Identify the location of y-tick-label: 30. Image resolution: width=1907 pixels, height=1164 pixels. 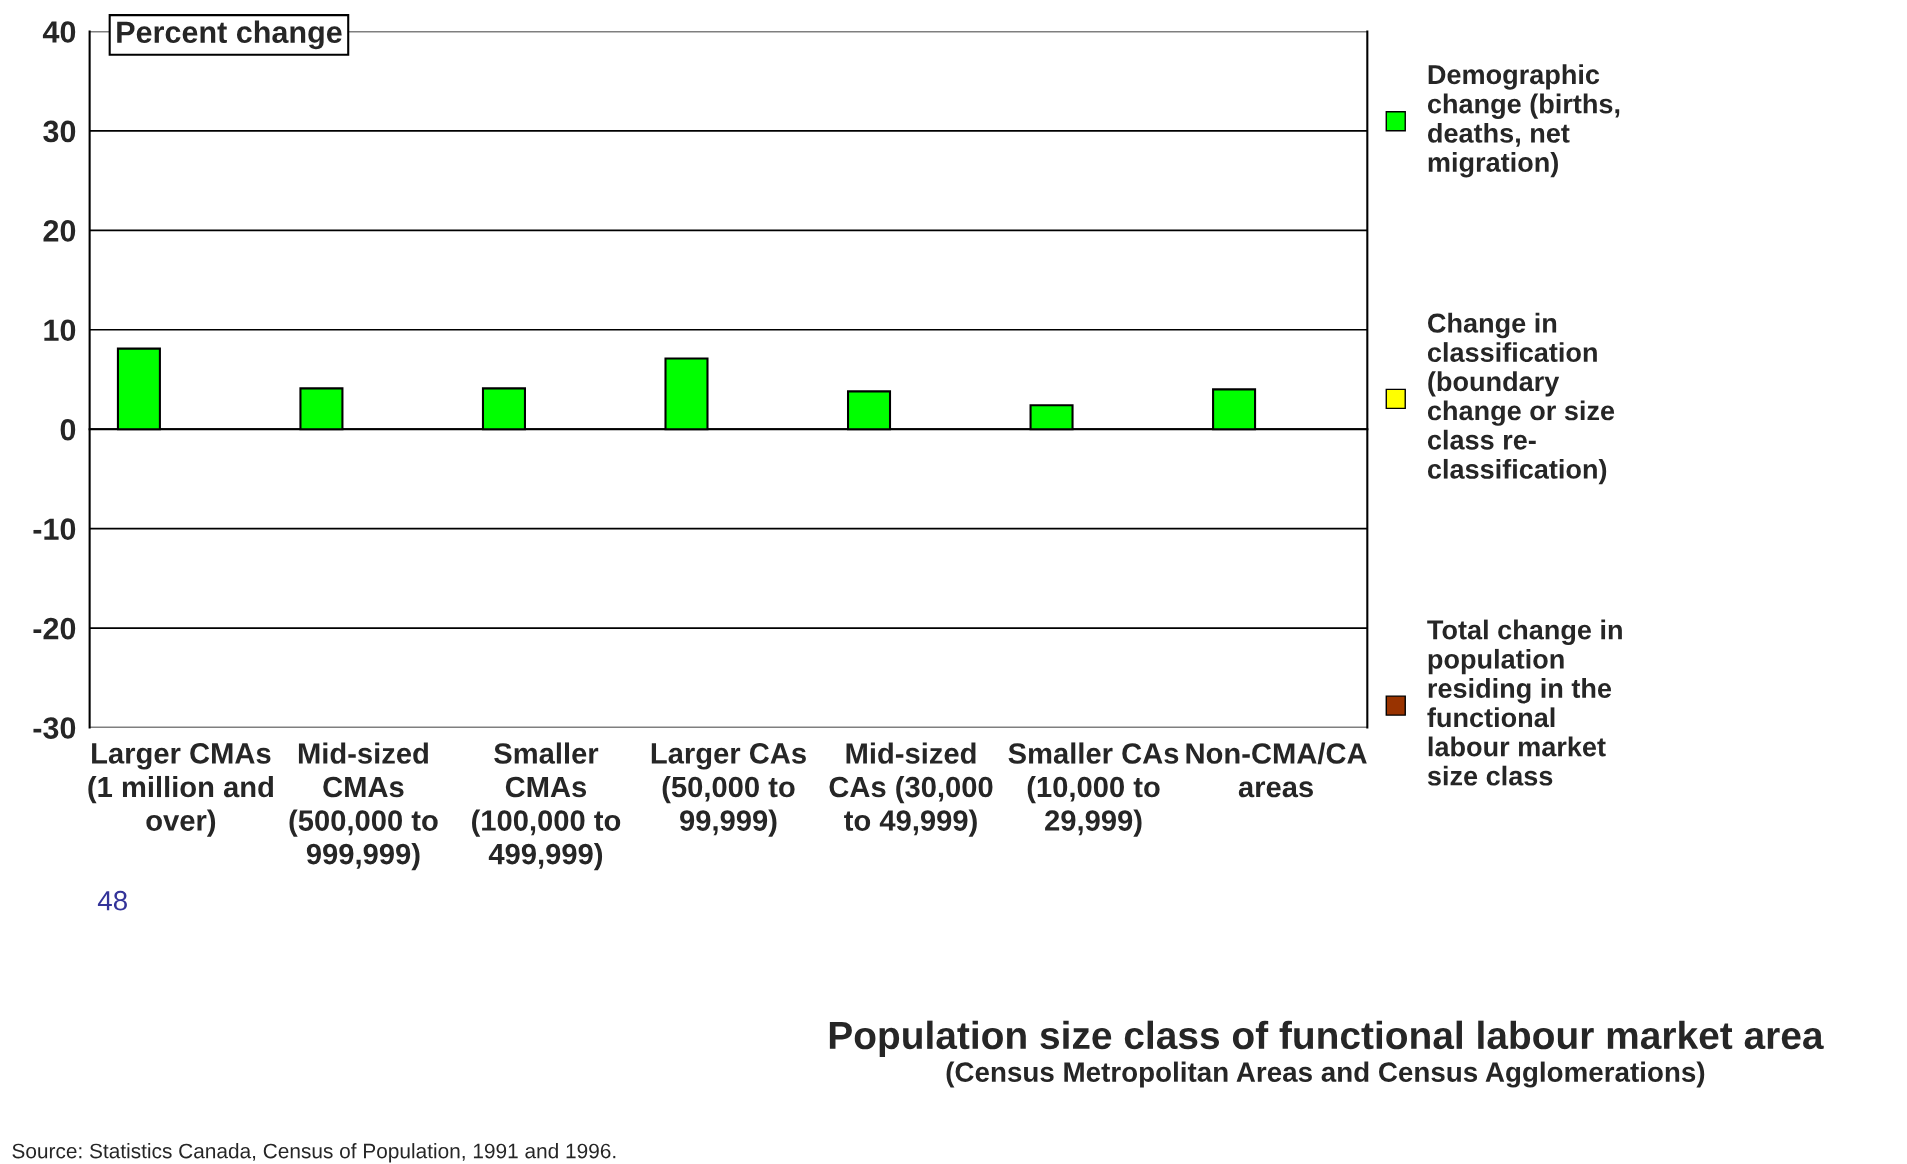
(59, 131).